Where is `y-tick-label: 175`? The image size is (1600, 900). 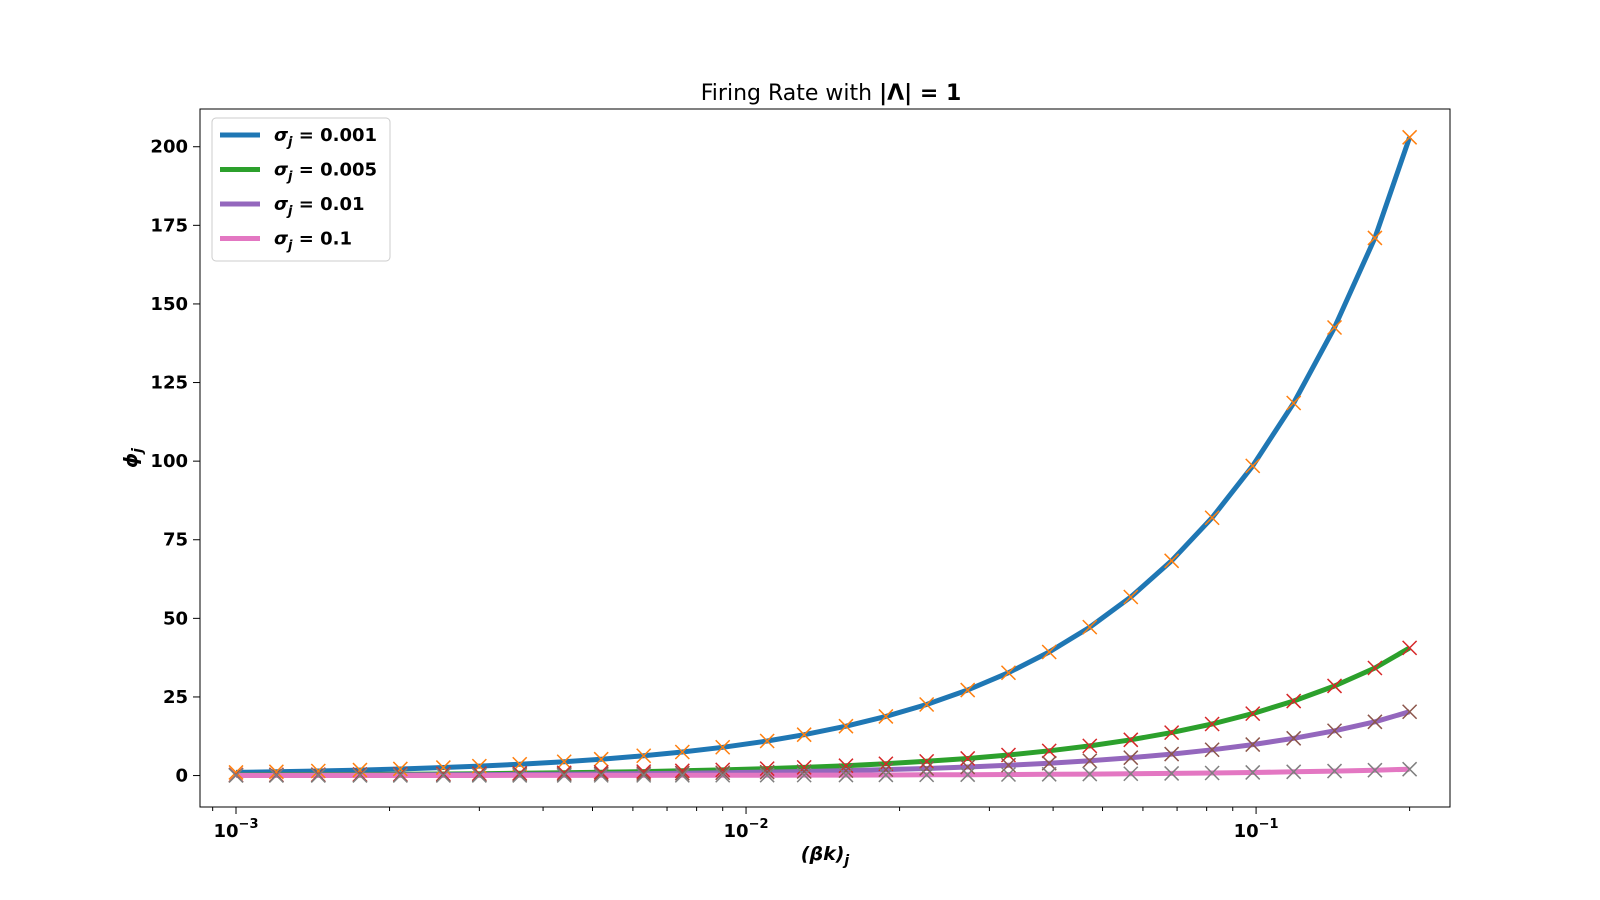
y-tick-label: 175 is located at coordinates (169, 225).